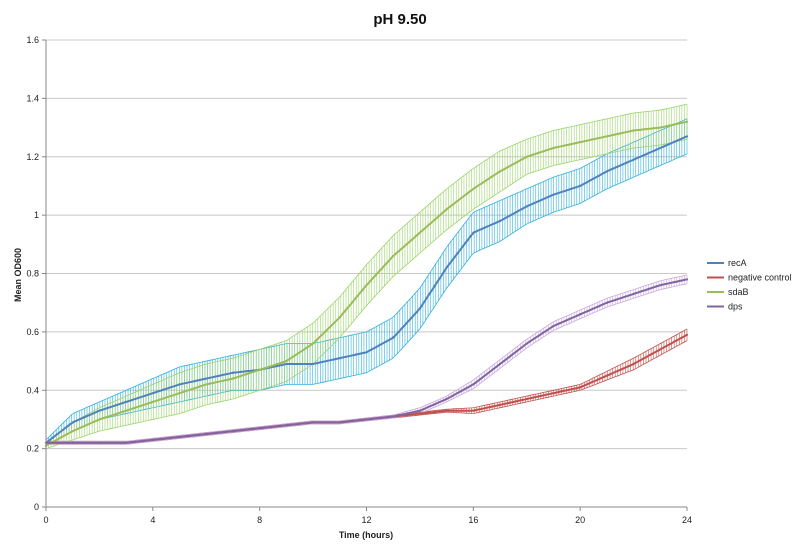 This screenshot has width=800, height=552. I want to click on y-tick-label: 0.4, so click(32, 390).